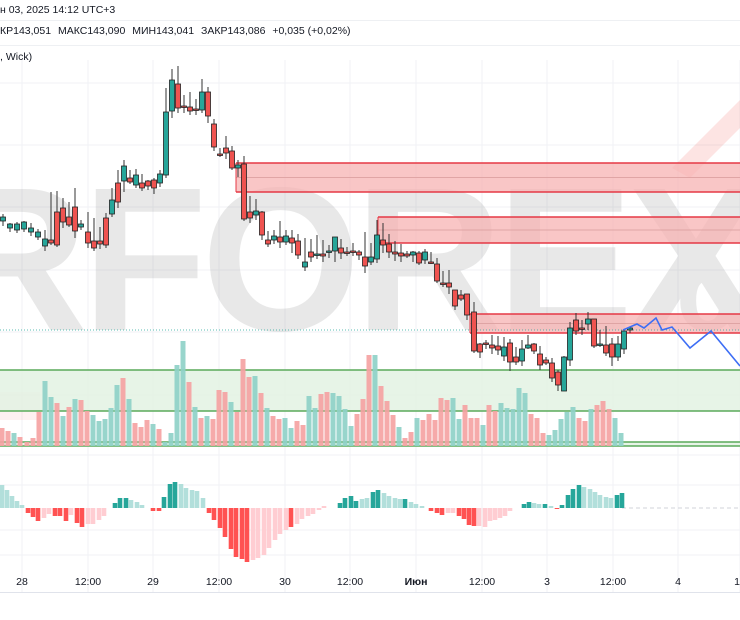  What do you see at coordinates (26, 31) in the screenshot?
I see `legend-open: КР143,051` at bounding box center [26, 31].